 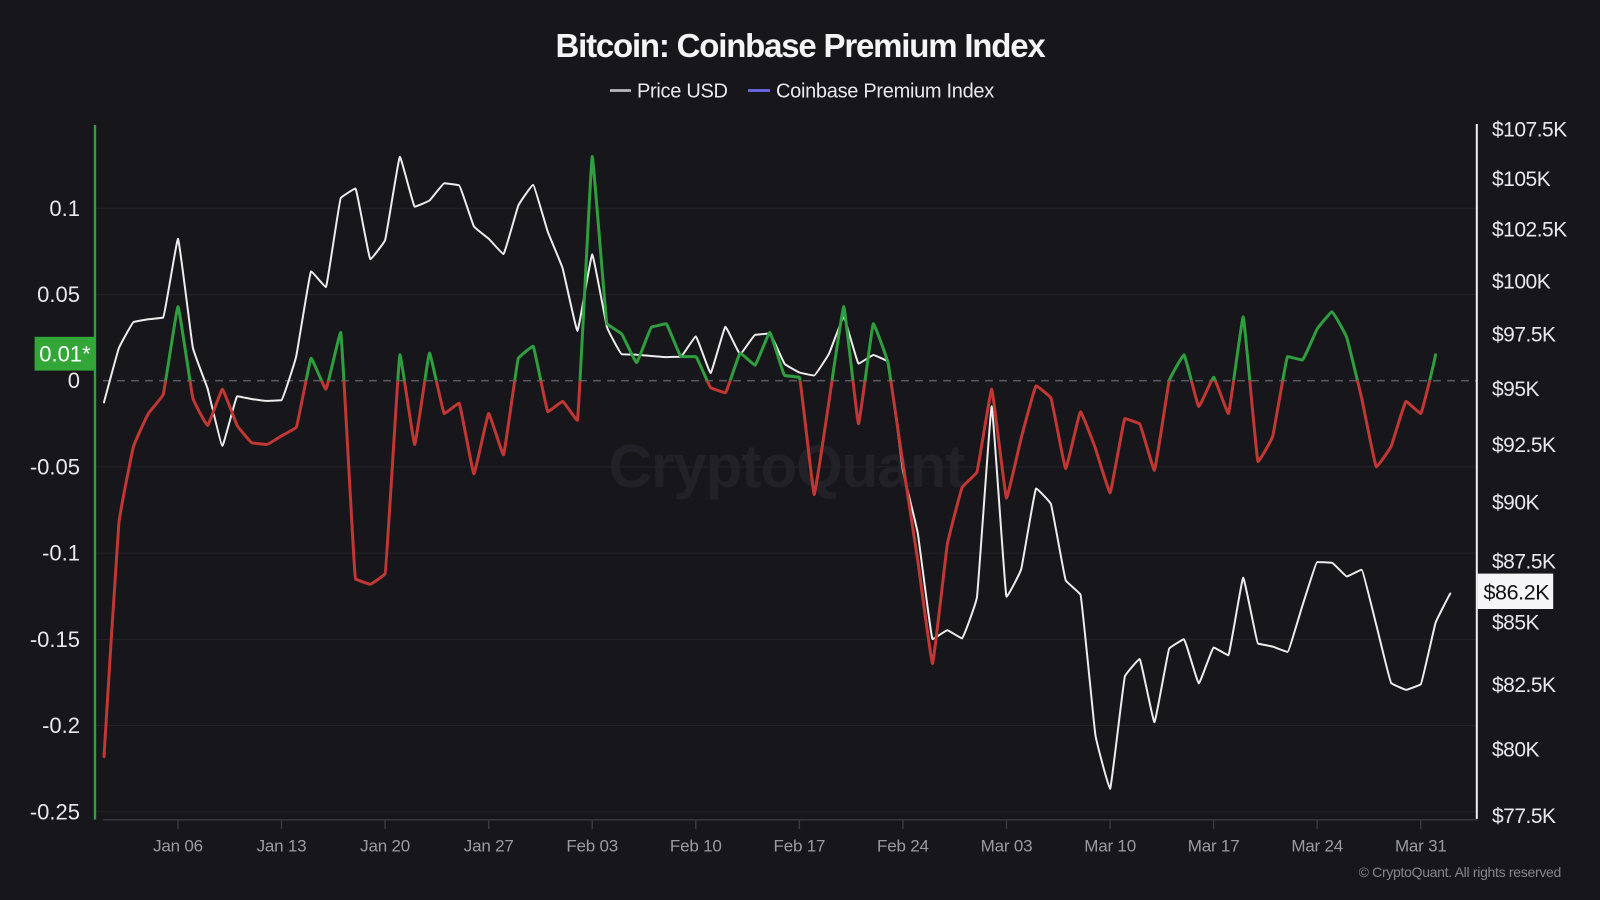 I want to click on svg-text: $90K, so click(x=1516, y=503).